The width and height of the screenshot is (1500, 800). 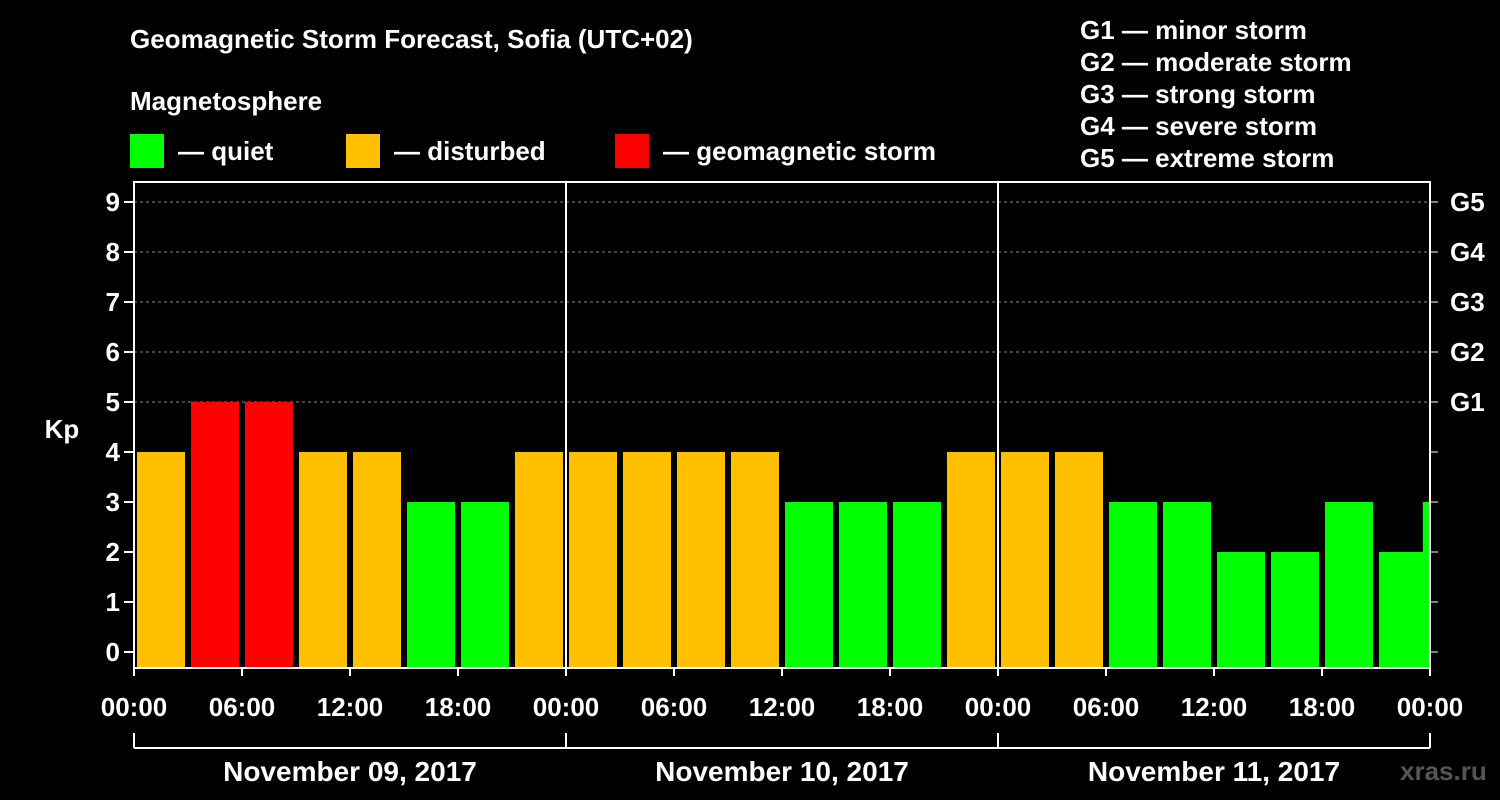 What do you see at coordinates (226, 150) in the screenshot?
I see `legend-label-quiet: — quiet` at bounding box center [226, 150].